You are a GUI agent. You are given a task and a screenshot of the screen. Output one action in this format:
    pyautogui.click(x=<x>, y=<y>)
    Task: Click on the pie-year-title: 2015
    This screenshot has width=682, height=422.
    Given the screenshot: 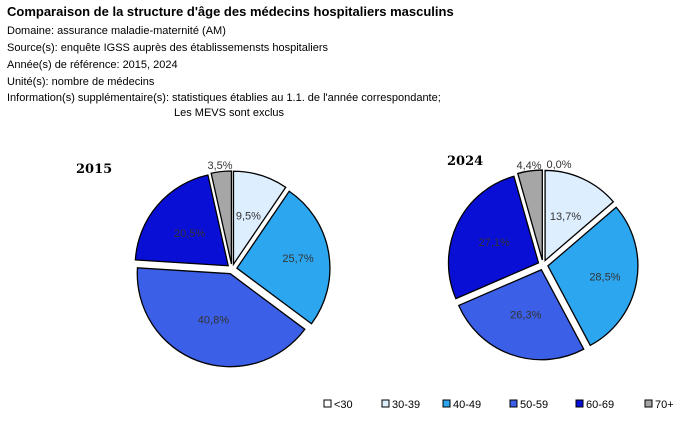 What is the action you would take?
    pyautogui.click(x=94, y=169)
    